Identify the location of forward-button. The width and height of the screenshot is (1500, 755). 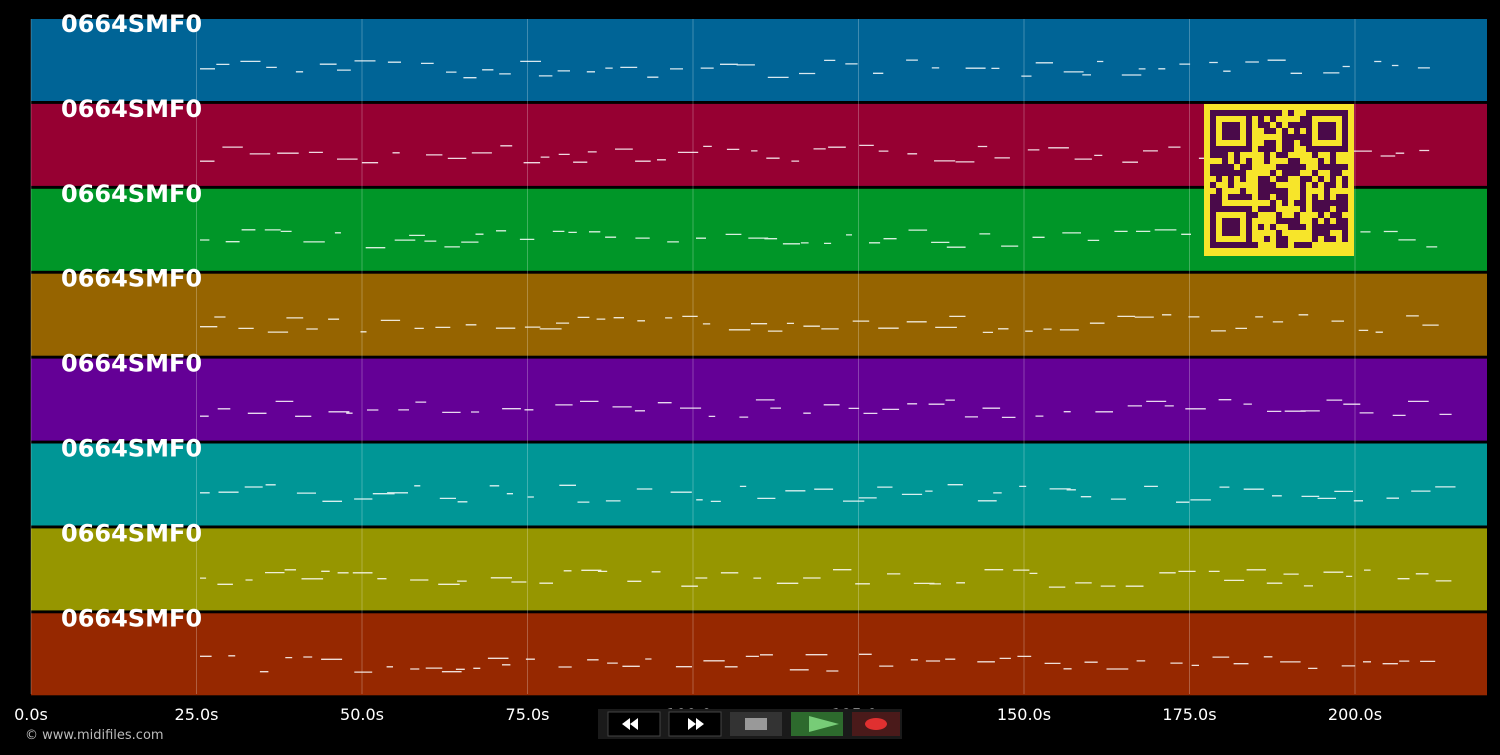
(695, 724).